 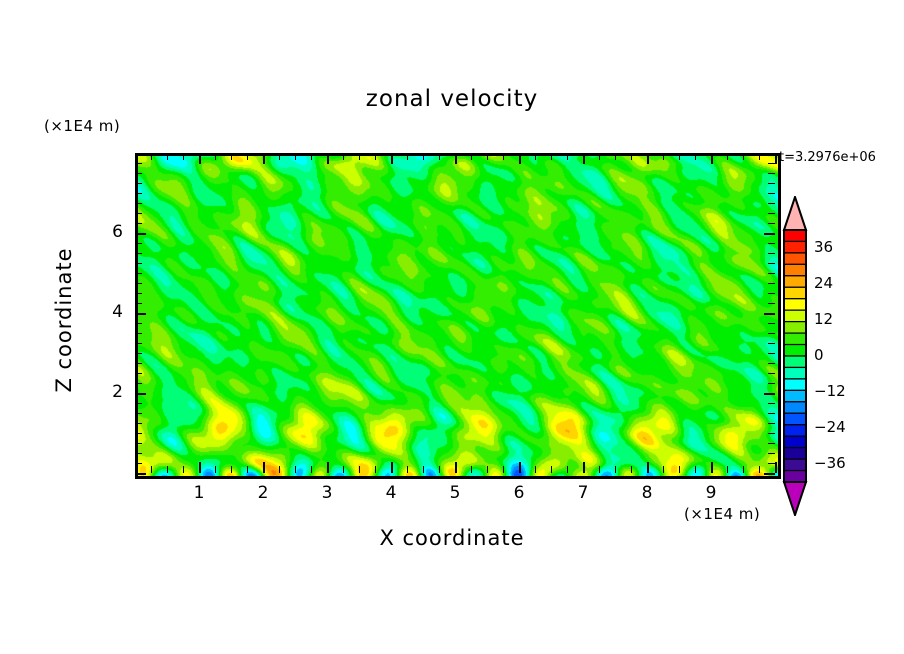 I want to click on x-tick-label: 2, so click(x=263, y=493).